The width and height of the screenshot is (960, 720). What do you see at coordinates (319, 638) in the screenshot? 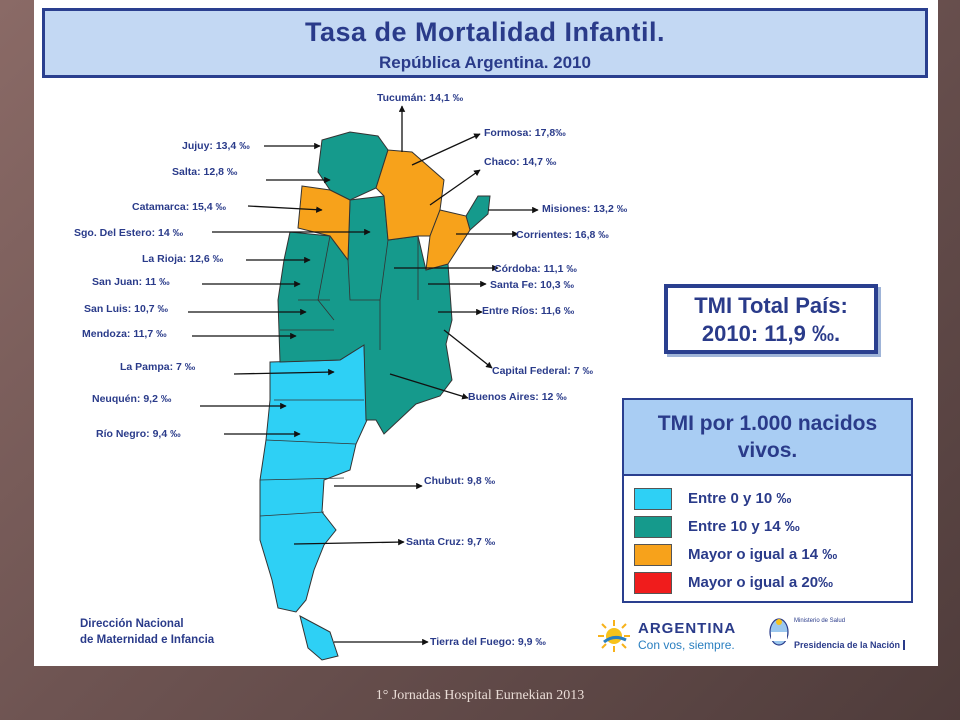
I see `region-tierra-del-fuego` at bounding box center [319, 638].